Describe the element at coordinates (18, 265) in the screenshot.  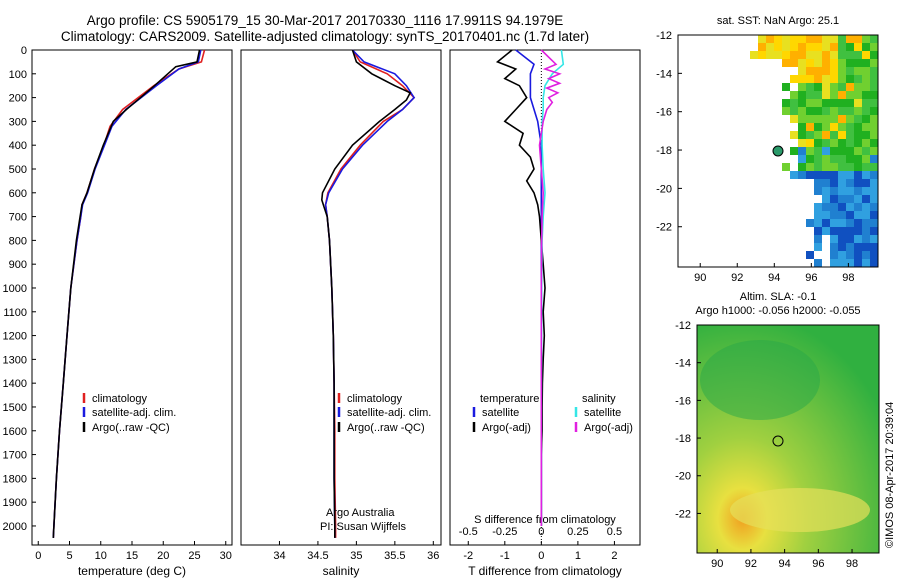
I see `y-tick-label: 900` at that location.